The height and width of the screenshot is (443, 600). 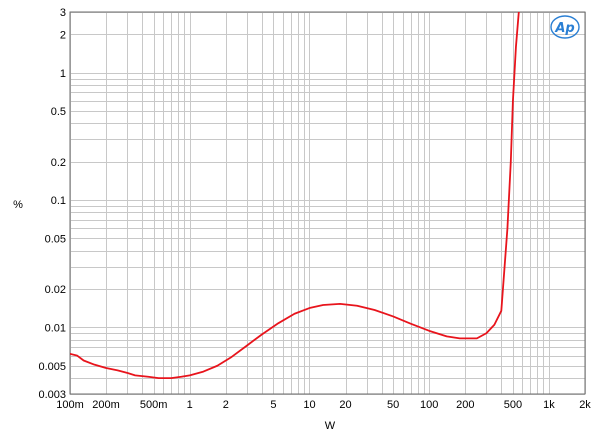 What do you see at coordinates (55, 290) in the screenshot?
I see `y-tick-label: 0.02` at bounding box center [55, 290].